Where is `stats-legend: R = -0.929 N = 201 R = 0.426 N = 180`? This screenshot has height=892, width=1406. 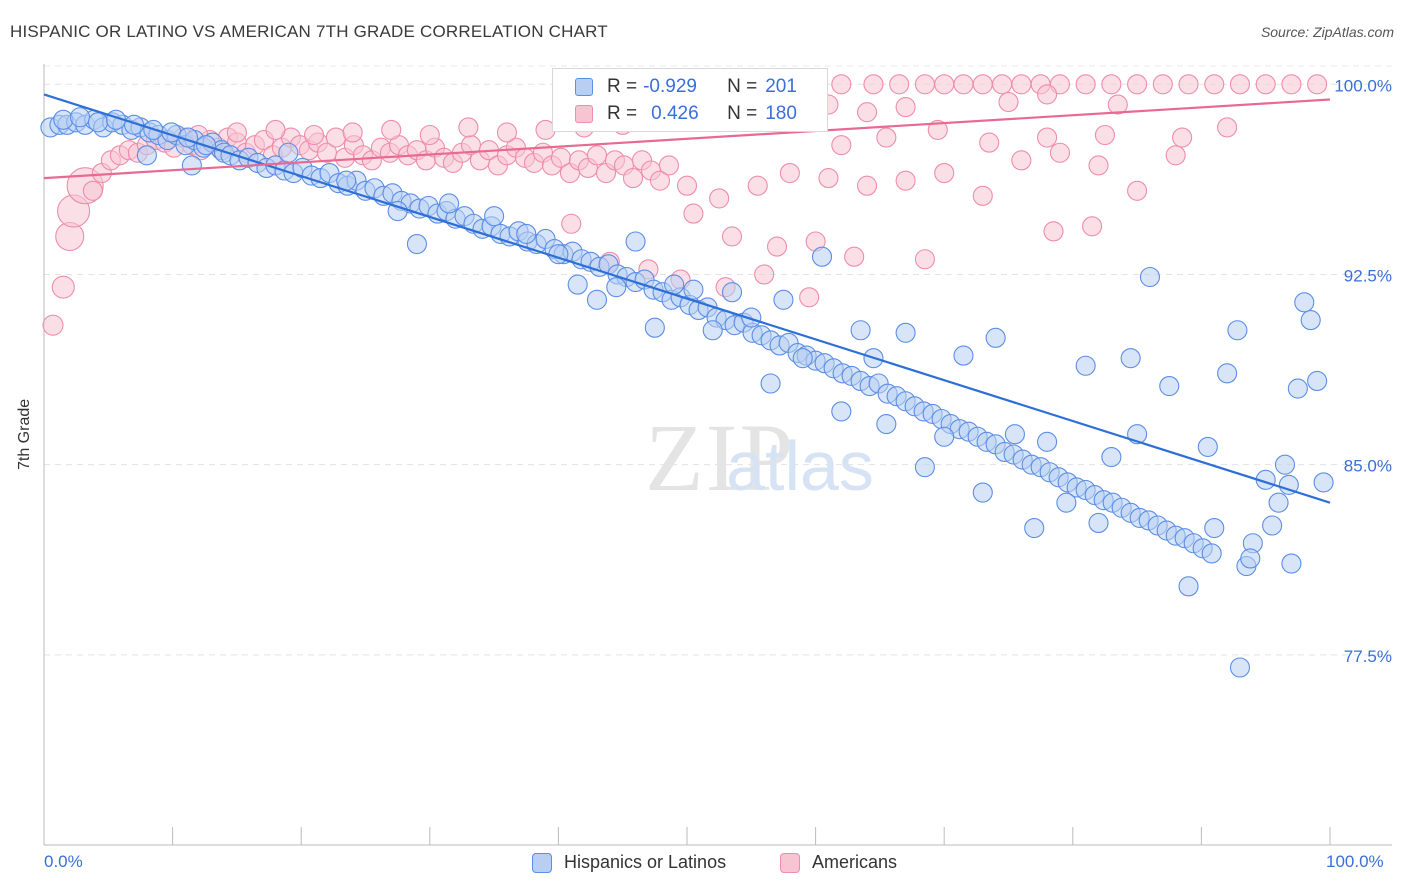 stats-legend: R = -0.929 N = 201 R = 0.426 N = 180 is located at coordinates (690, 100).